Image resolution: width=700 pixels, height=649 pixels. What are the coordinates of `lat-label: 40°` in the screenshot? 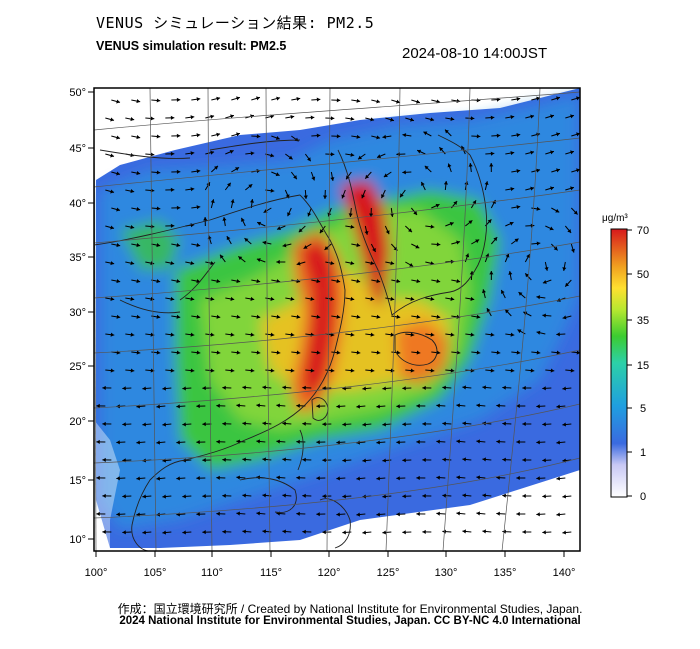 It's located at (77, 204).